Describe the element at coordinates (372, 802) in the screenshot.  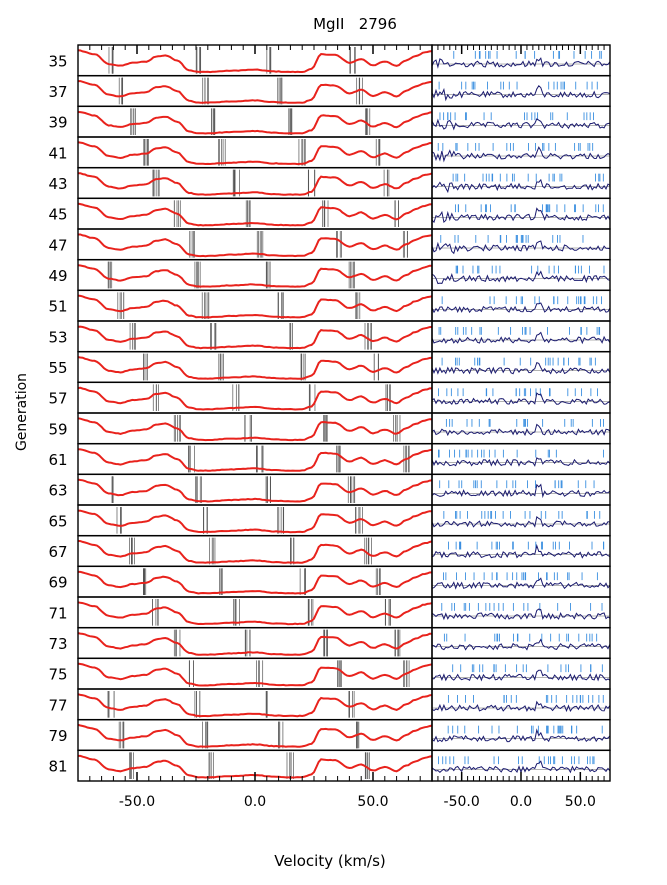
I see `x-tick-label: 50.0` at that location.